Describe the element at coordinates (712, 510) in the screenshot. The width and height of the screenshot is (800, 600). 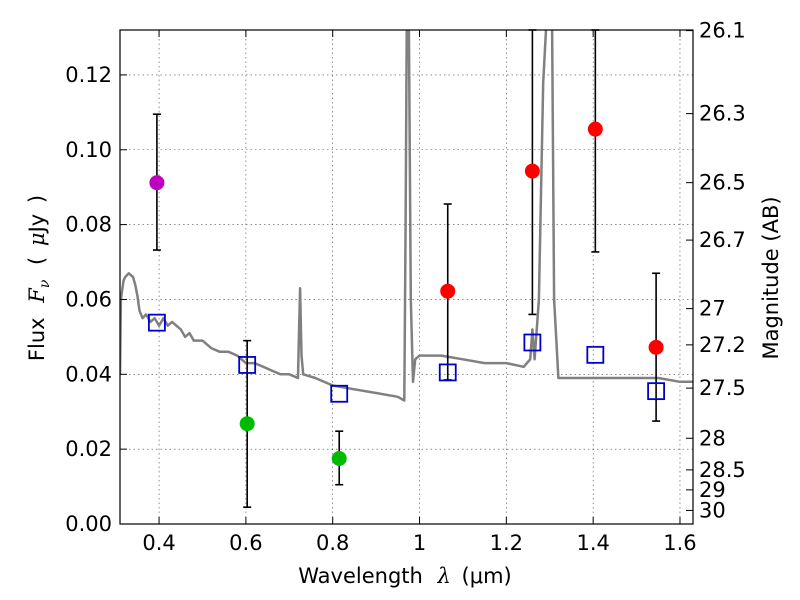
I see `mag-tick-label: 30` at that location.